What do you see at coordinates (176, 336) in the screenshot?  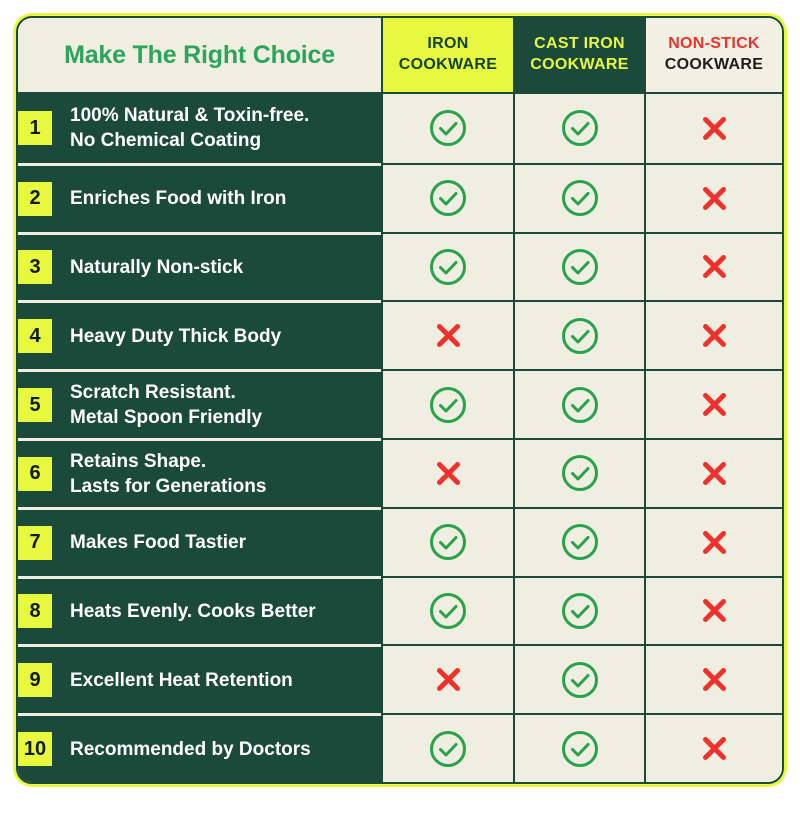 I see `feature-label: Heavy Duty Thick Body` at bounding box center [176, 336].